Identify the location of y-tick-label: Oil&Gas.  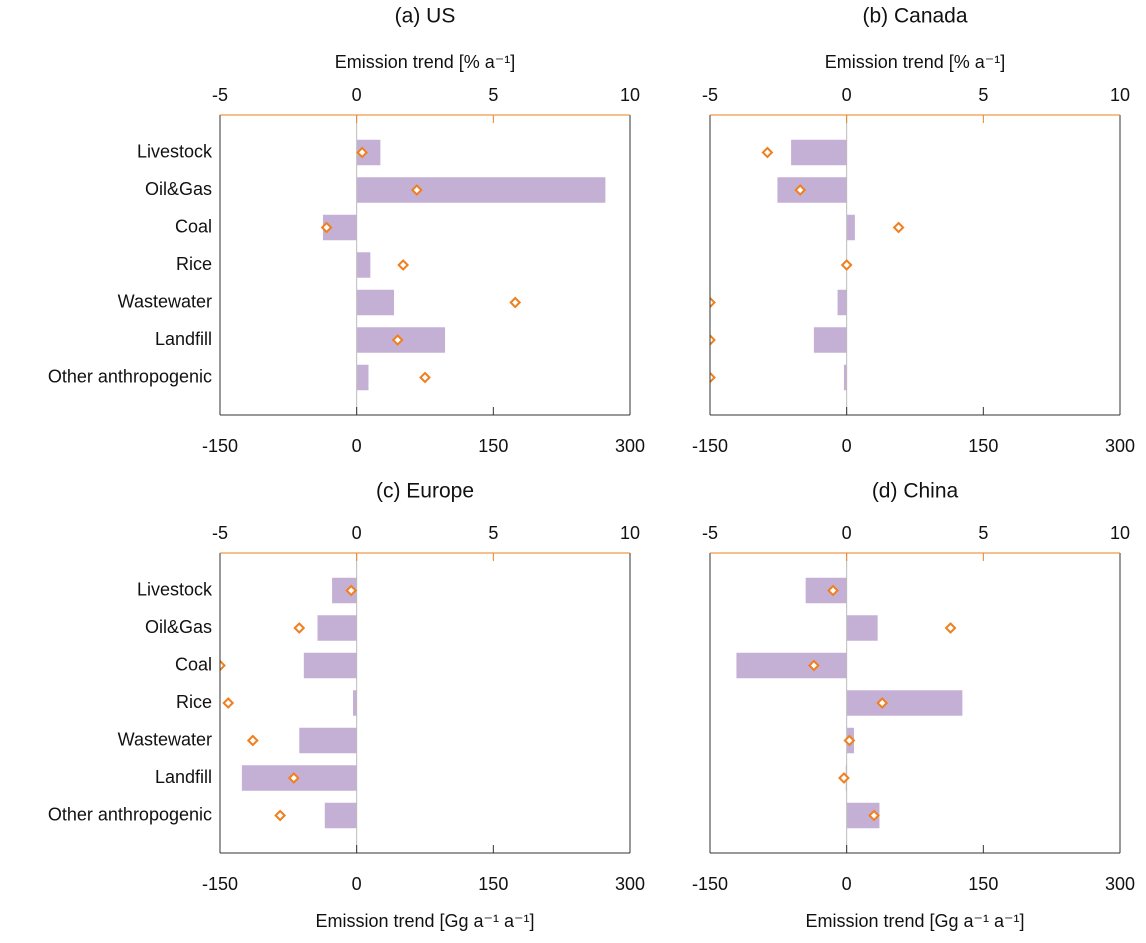
(178, 189).